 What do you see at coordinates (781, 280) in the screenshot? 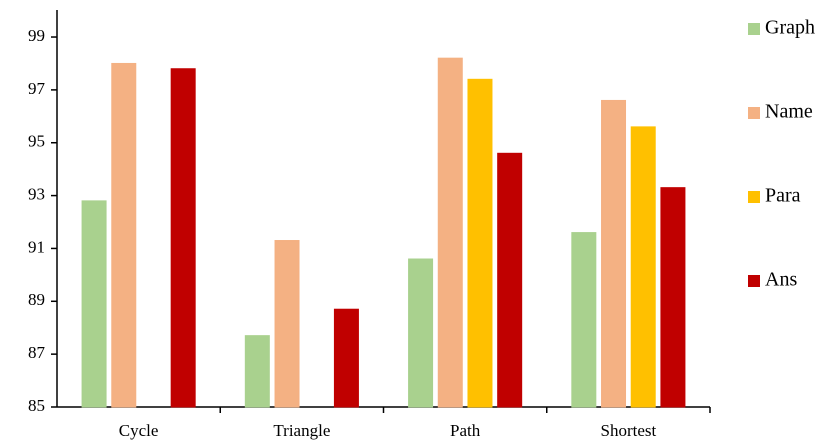
I see `legend-label: Ans` at bounding box center [781, 280].